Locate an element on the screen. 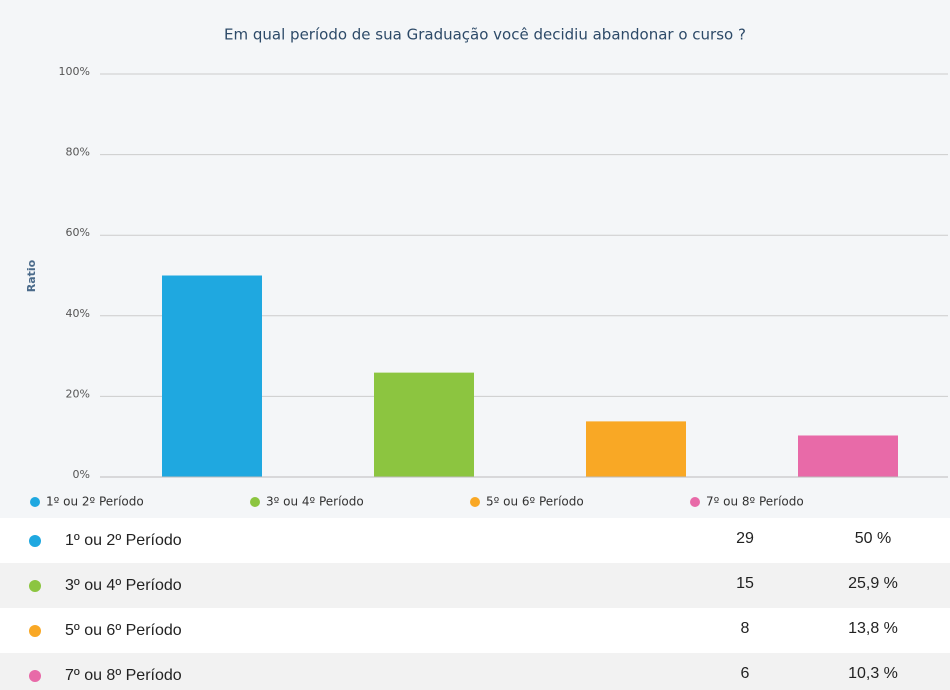 Image resolution: width=950 pixels, height=690 pixels. row-percent: 25,9 % is located at coordinates (873, 583).